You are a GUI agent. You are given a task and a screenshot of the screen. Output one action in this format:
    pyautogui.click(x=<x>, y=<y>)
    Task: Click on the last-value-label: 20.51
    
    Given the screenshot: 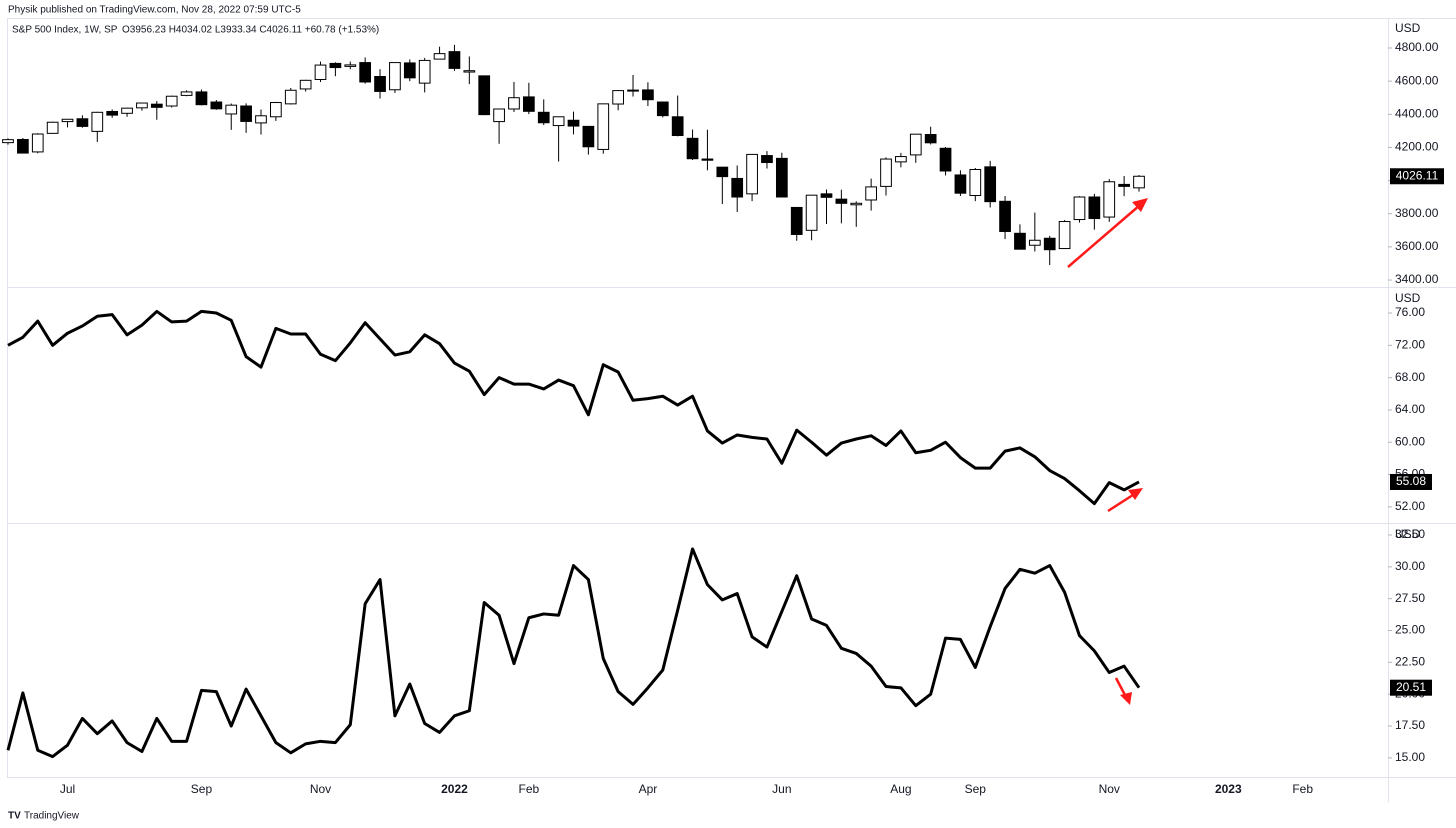 What is the action you would take?
    pyautogui.click(x=1411, y=687)
    